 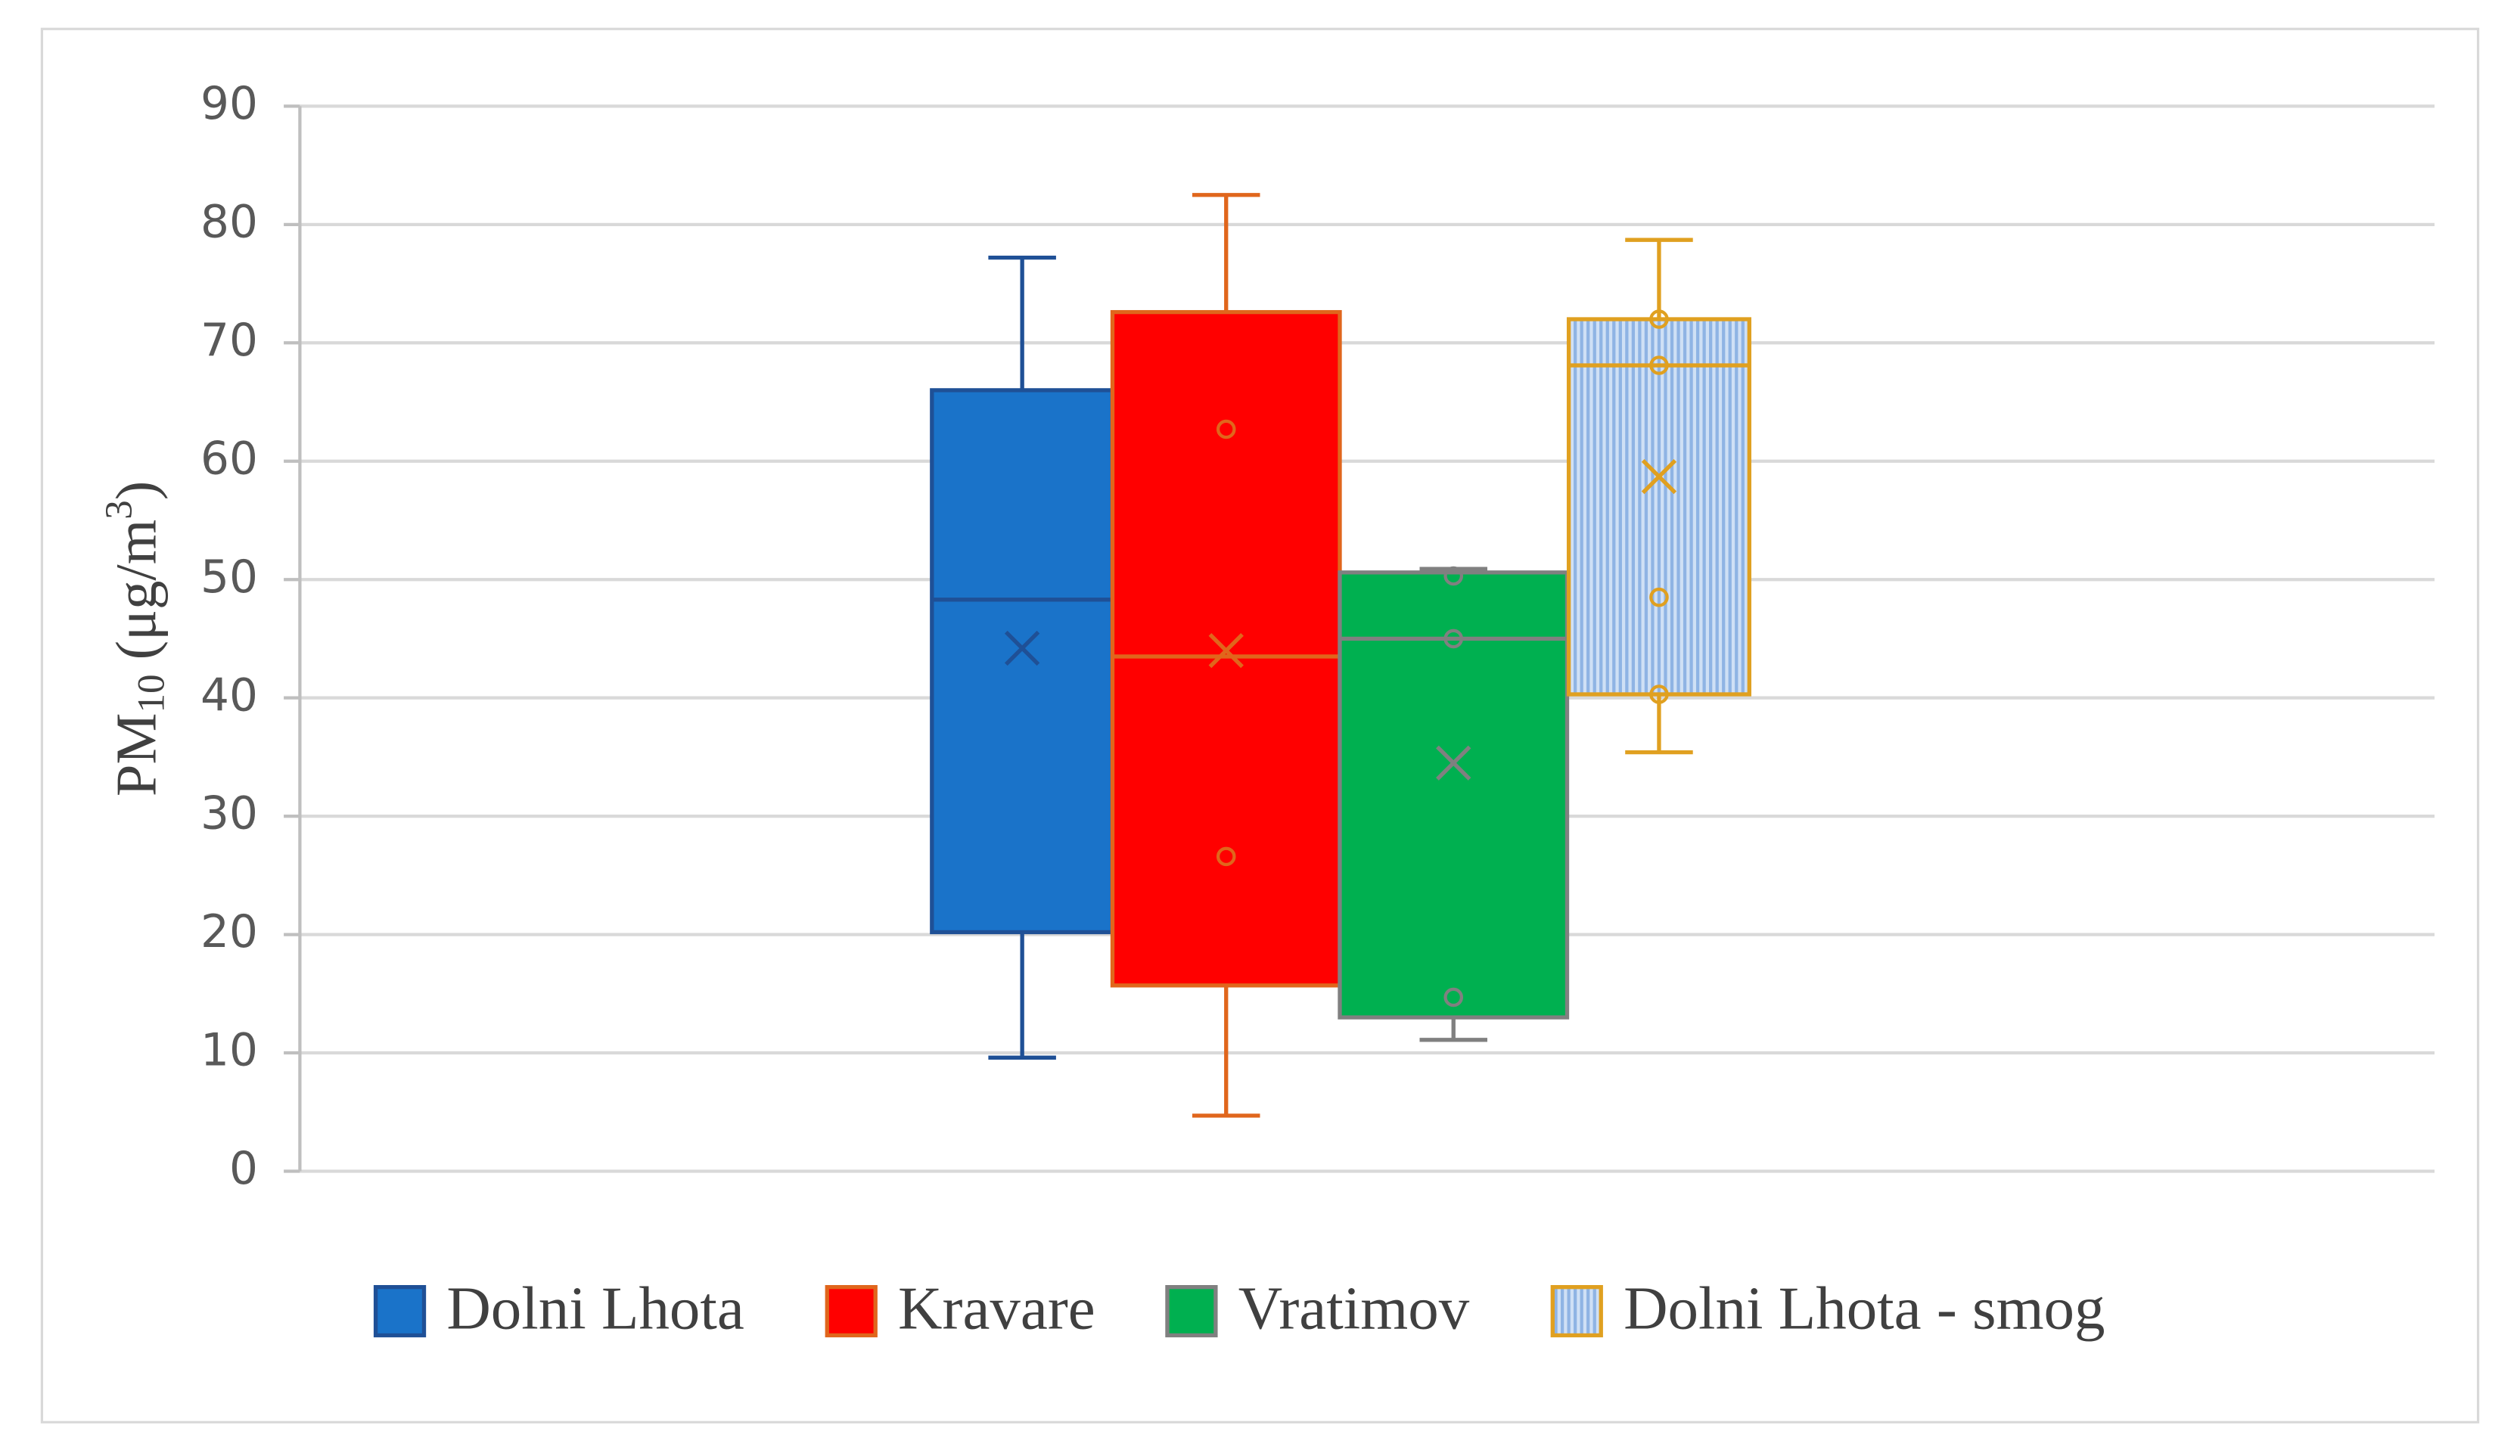 I want to click on y-tick-label: 40, so click(x=229, y=695).